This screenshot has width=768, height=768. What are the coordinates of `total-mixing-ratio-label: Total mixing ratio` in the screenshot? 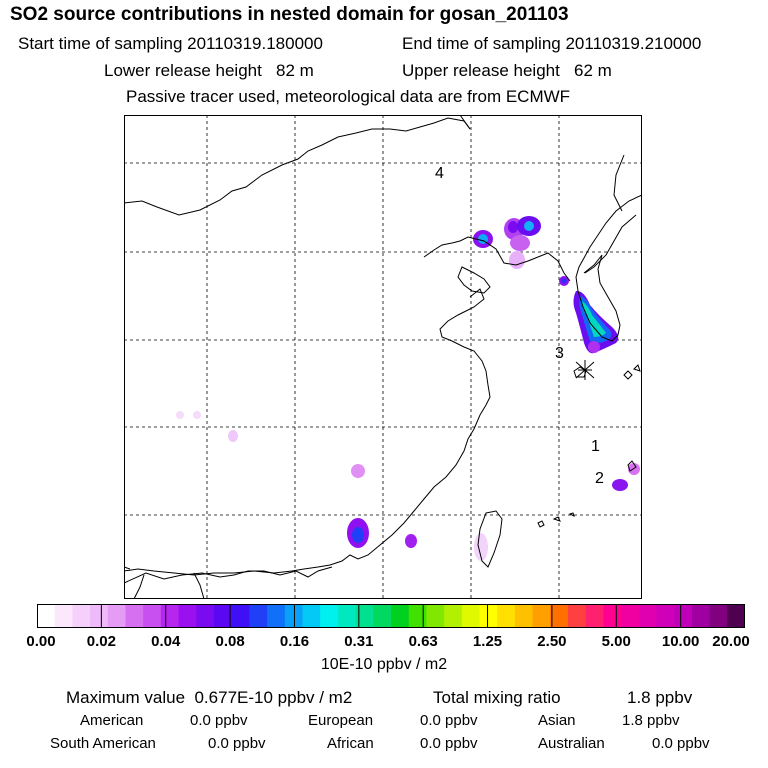 It's located at (497, 697).